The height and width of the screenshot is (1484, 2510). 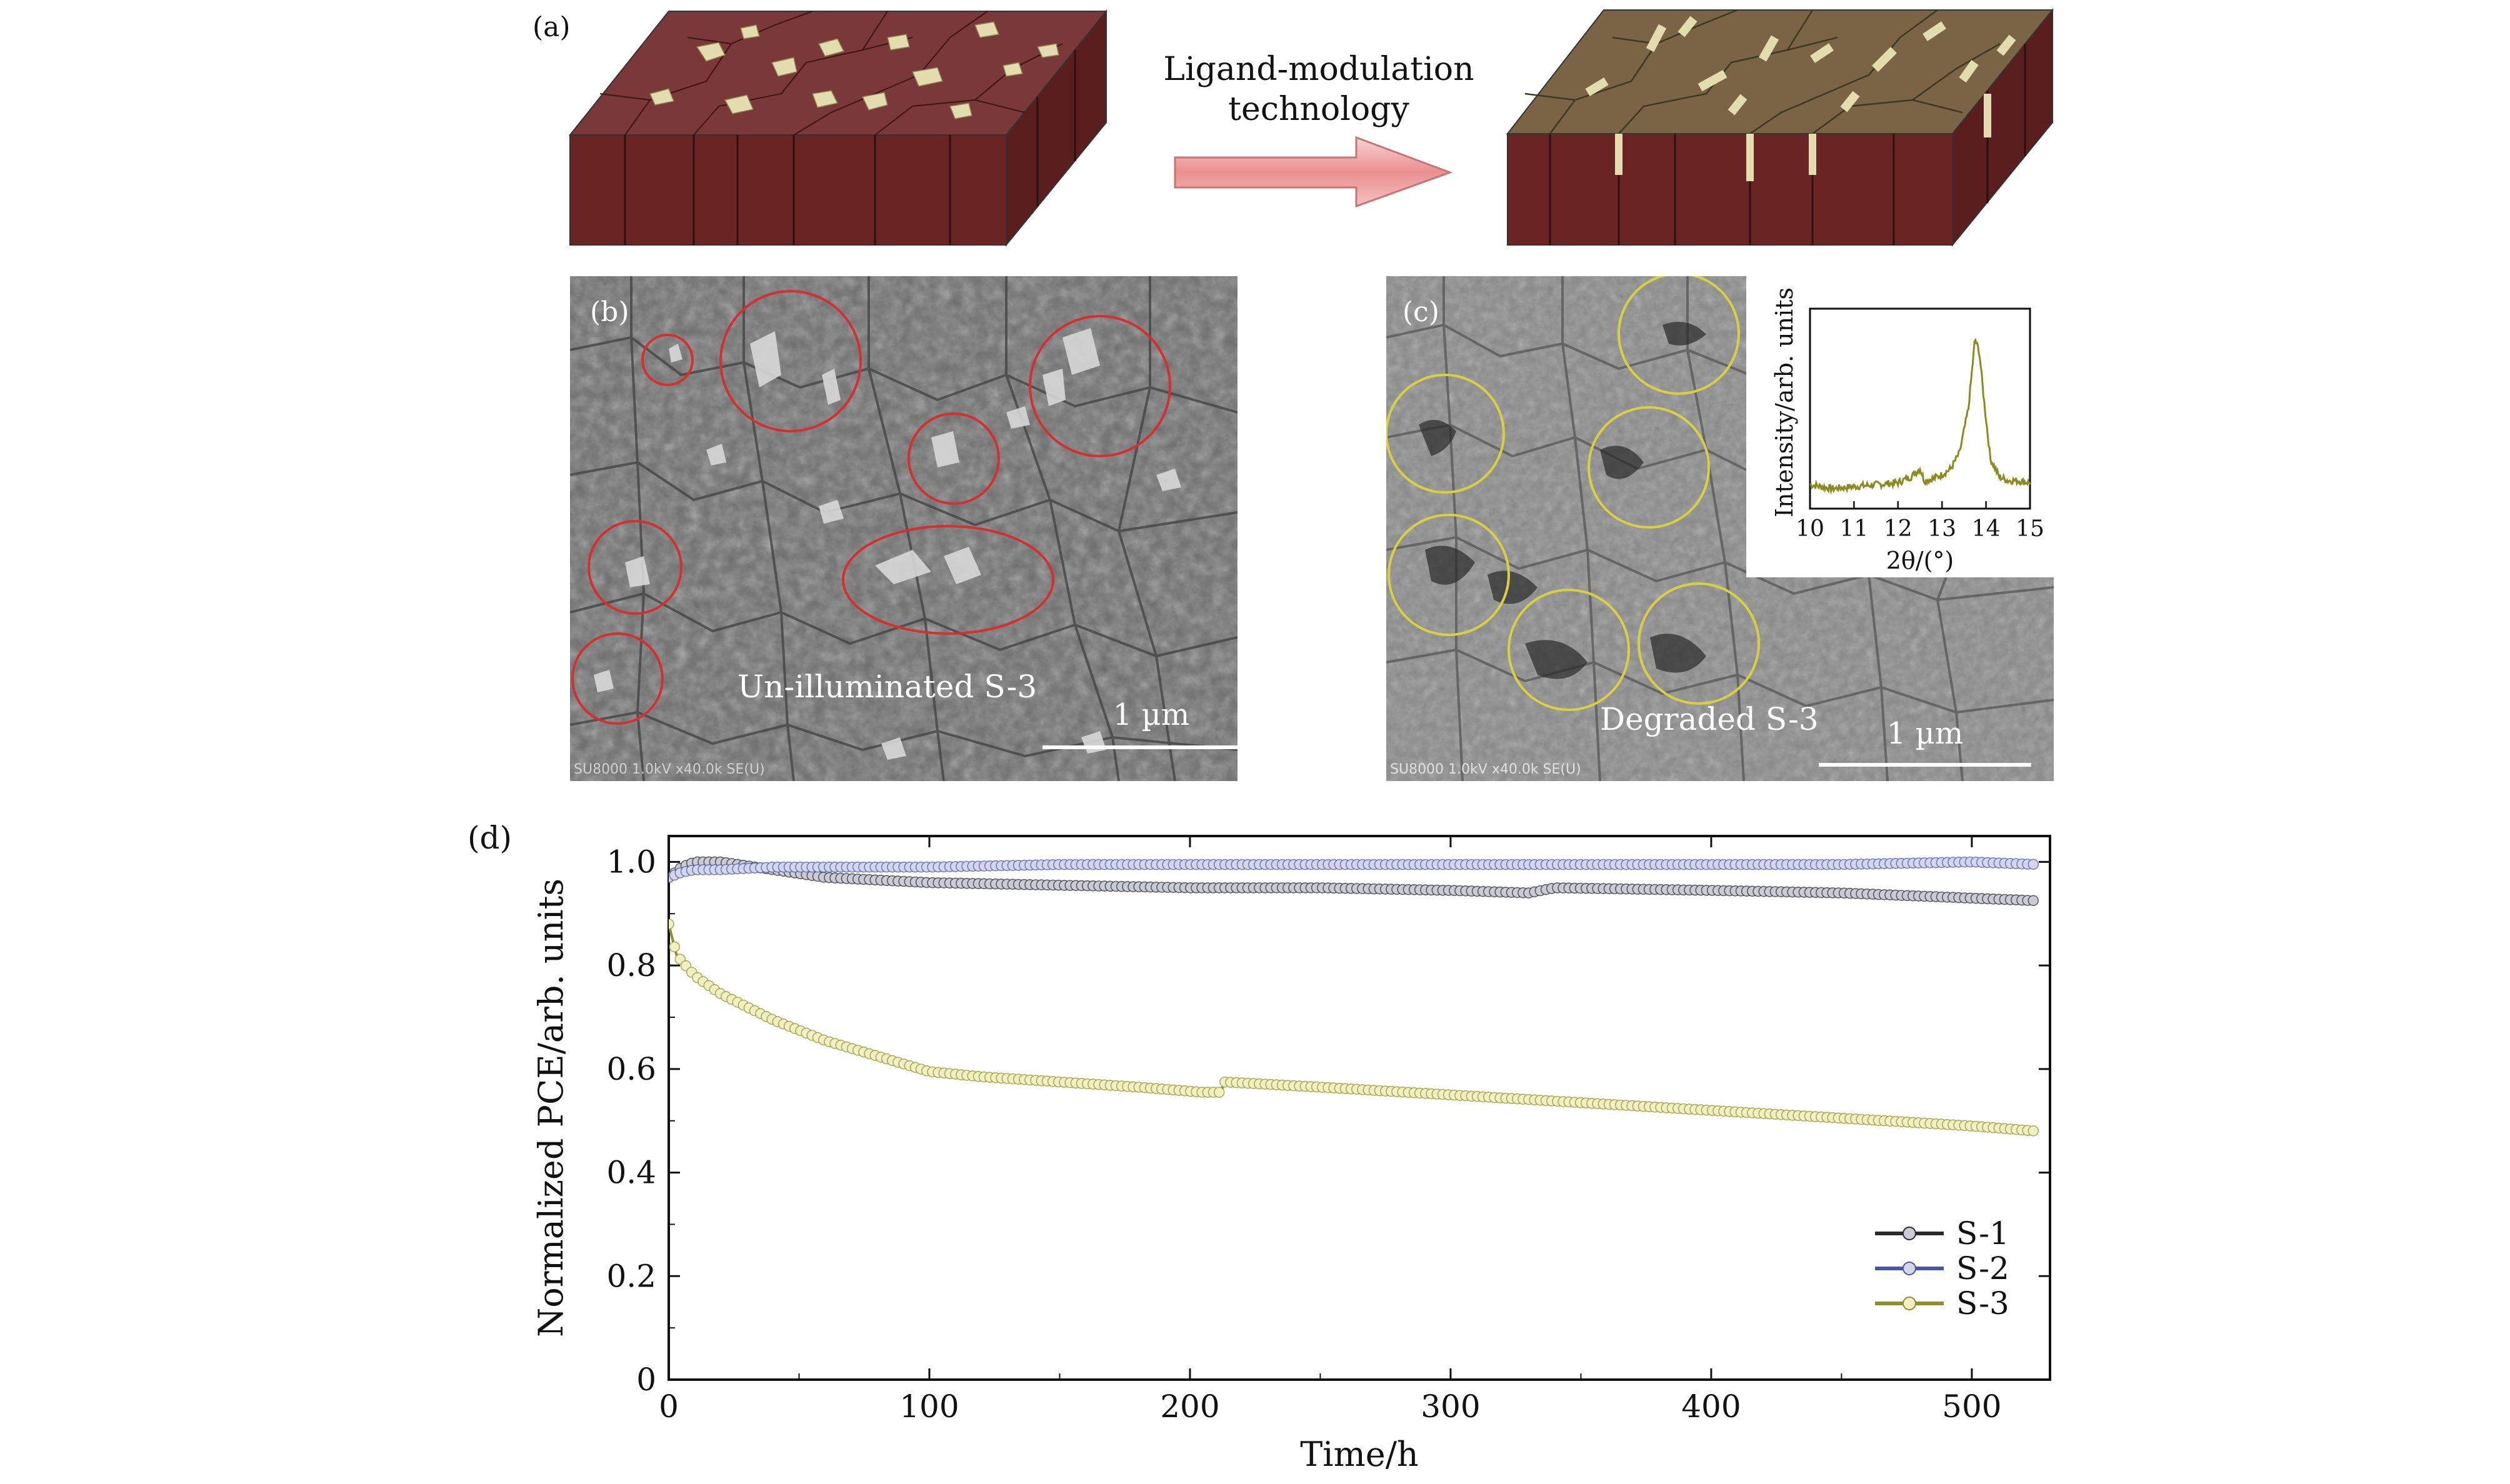 What do you see at coordinates (1982, 1268) in the screenshot?
I see `legend-label-S-2: S-2` at bounding box center [1982, 1268].